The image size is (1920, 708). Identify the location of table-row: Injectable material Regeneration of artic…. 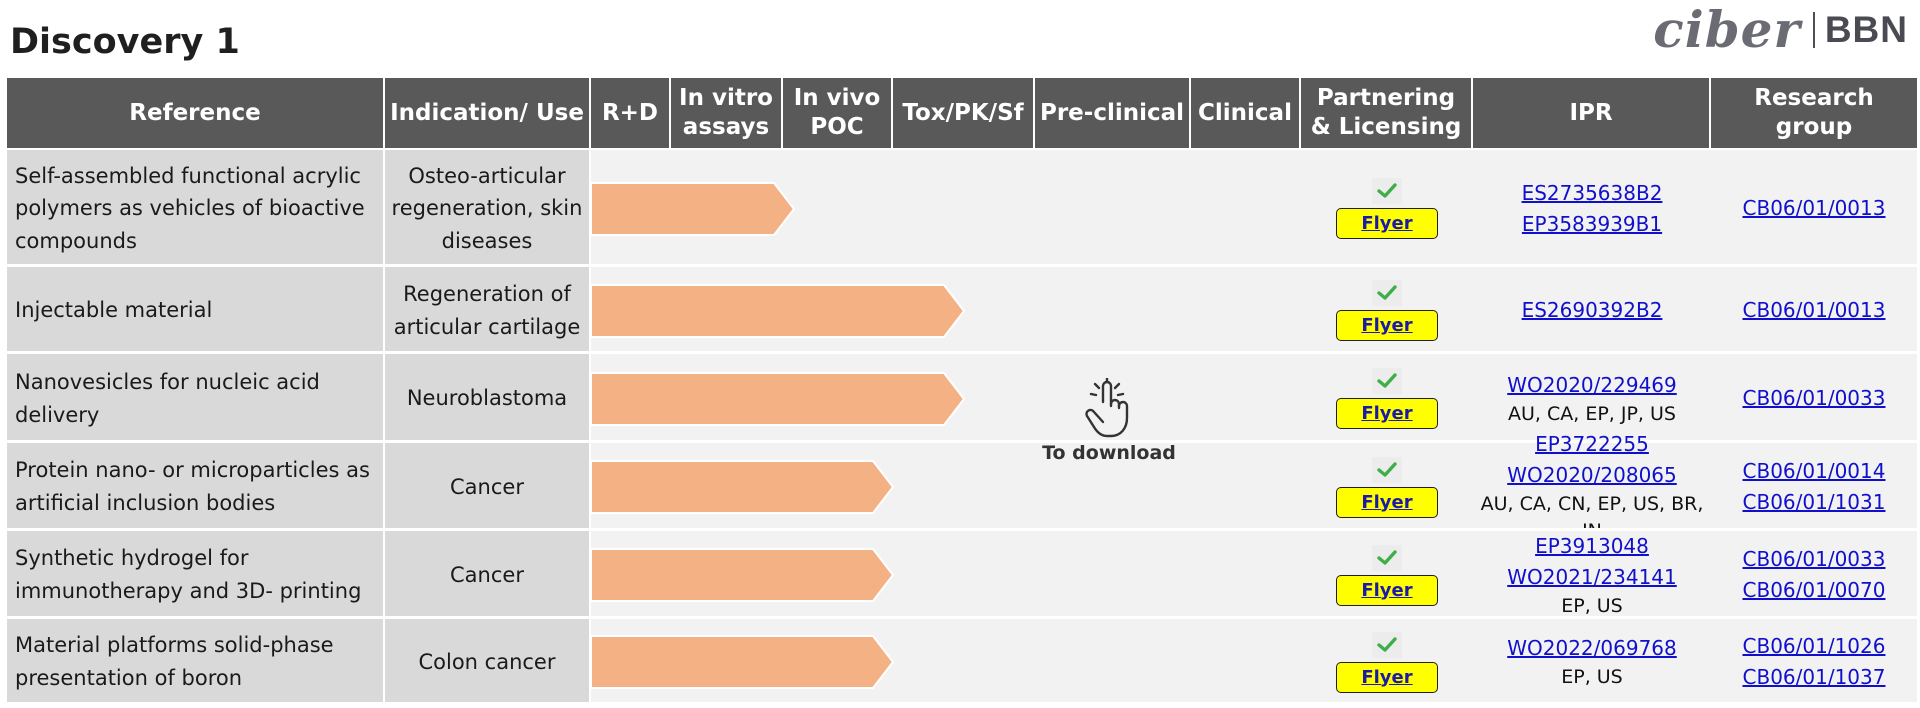
(962, 310).